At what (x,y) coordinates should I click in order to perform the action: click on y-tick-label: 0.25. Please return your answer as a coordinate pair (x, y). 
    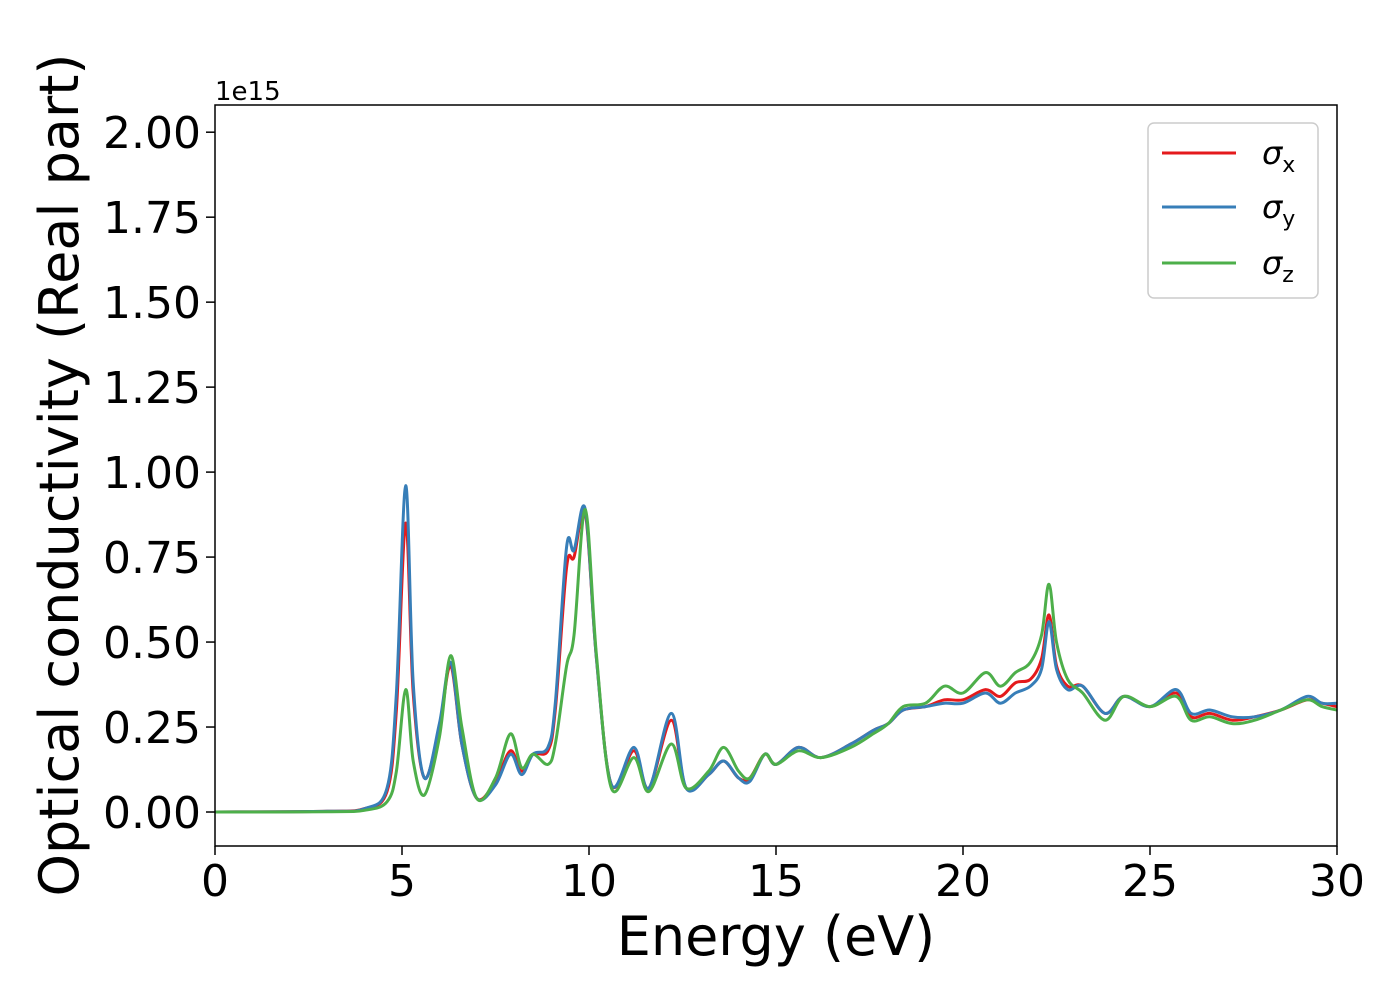
    Looking at the image, I should click on (152, 728).